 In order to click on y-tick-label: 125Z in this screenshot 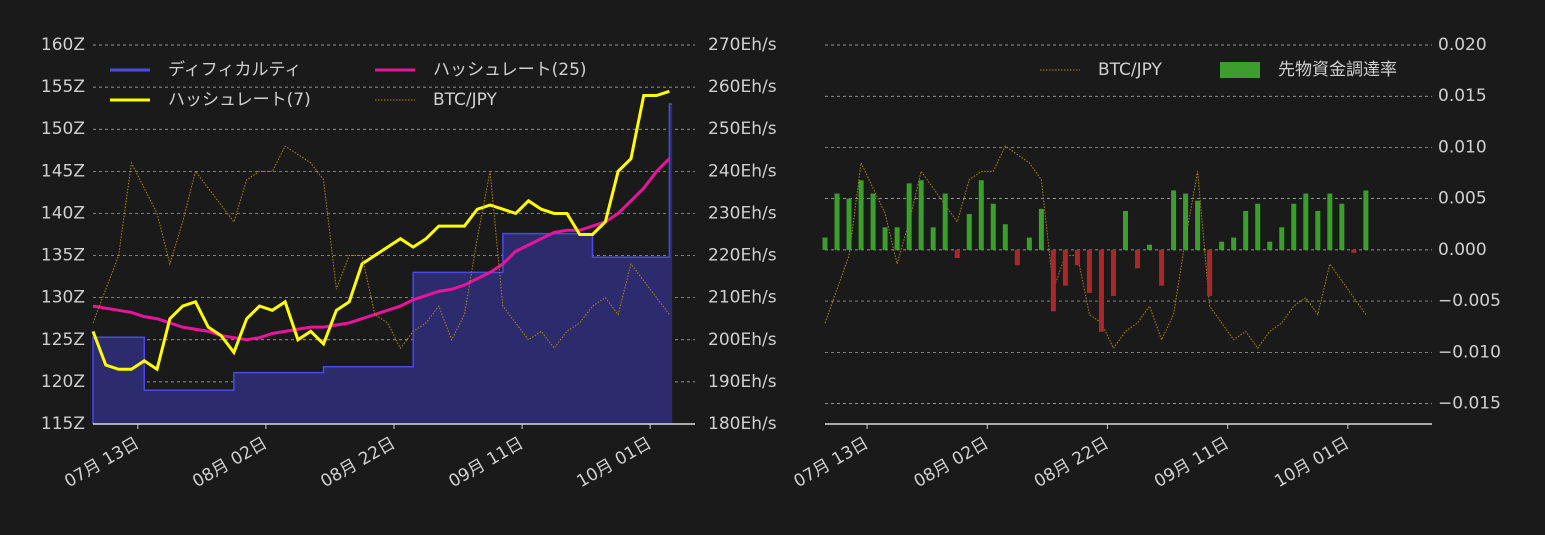, I will do `click(63, 340)`.